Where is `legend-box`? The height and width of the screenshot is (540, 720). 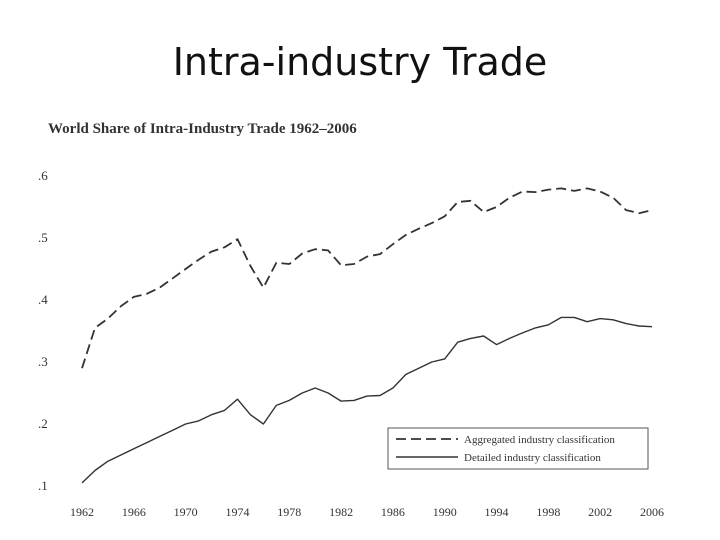 legend-box is located at coordinates (518, 448).